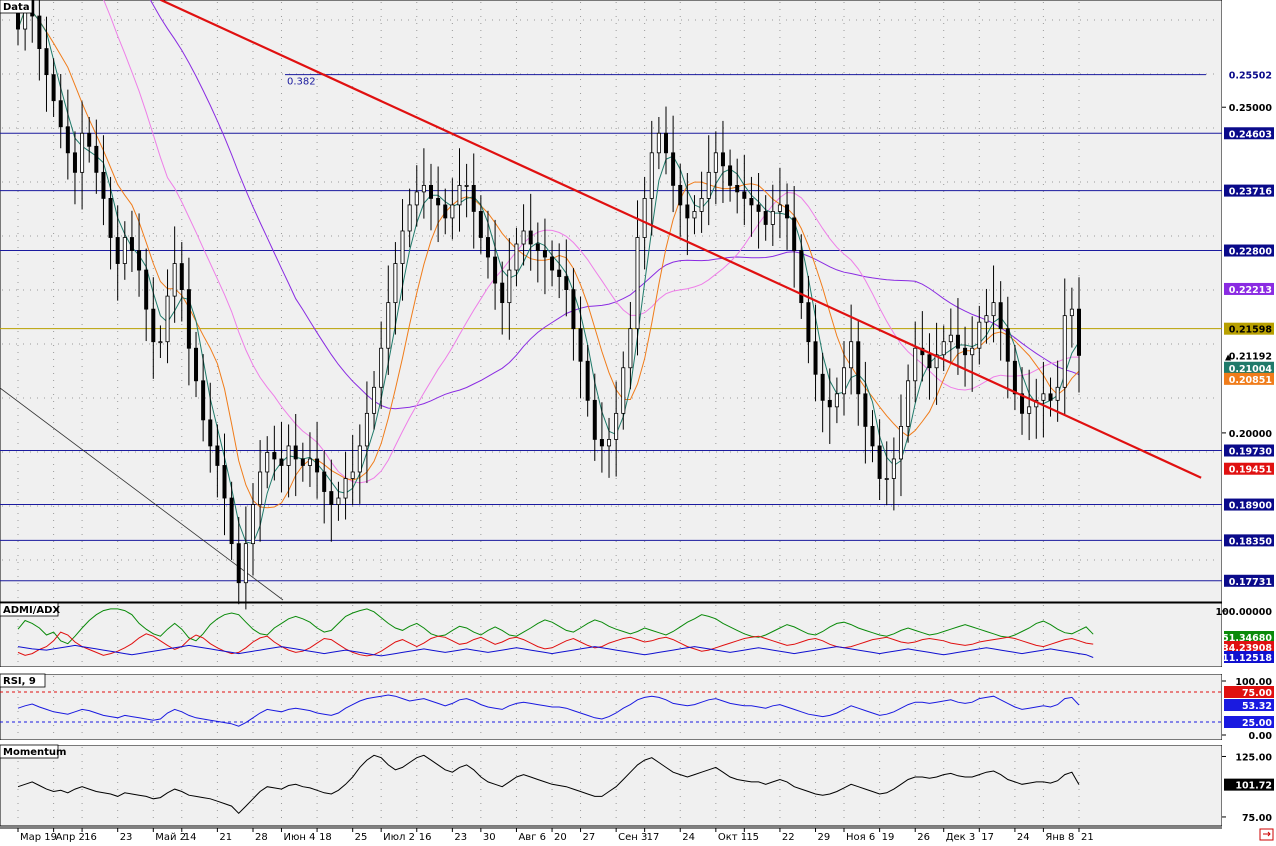 This screenshot has width=1276, height=846. Describe the element at coordinates (1253, 757) in the screenshot. I see `momentum-tick: 125.00` at that location.